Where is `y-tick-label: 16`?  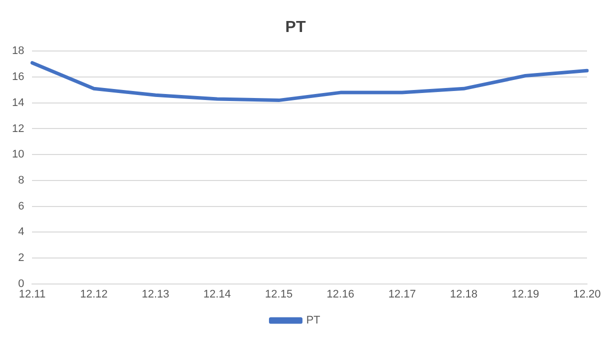 y-tick-label: 16 is located at coordinates (18, 77).